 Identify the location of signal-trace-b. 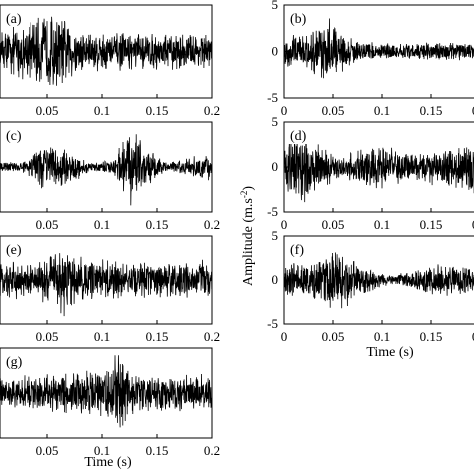
(379, 48).